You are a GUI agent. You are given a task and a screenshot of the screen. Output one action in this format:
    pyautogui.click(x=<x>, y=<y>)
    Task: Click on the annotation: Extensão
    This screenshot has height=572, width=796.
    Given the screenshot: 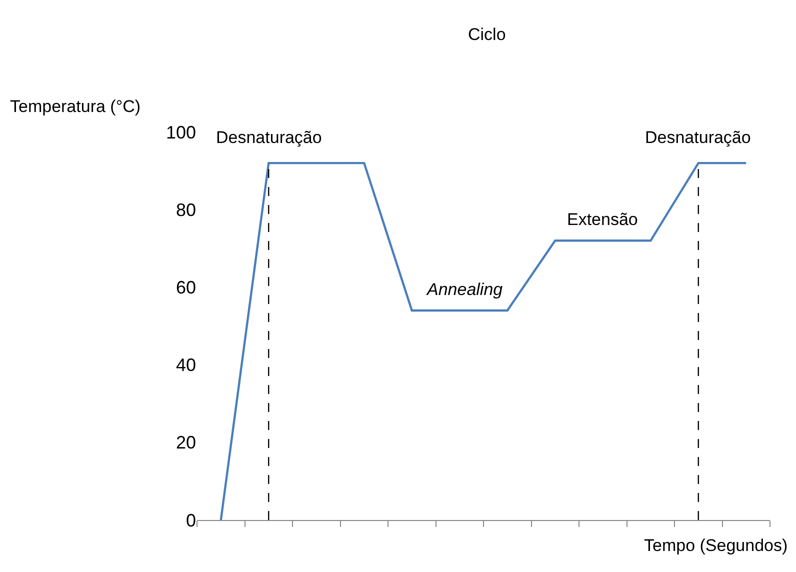 What is the action you would take?
    pyautogui.click(x=602, y=219)
    